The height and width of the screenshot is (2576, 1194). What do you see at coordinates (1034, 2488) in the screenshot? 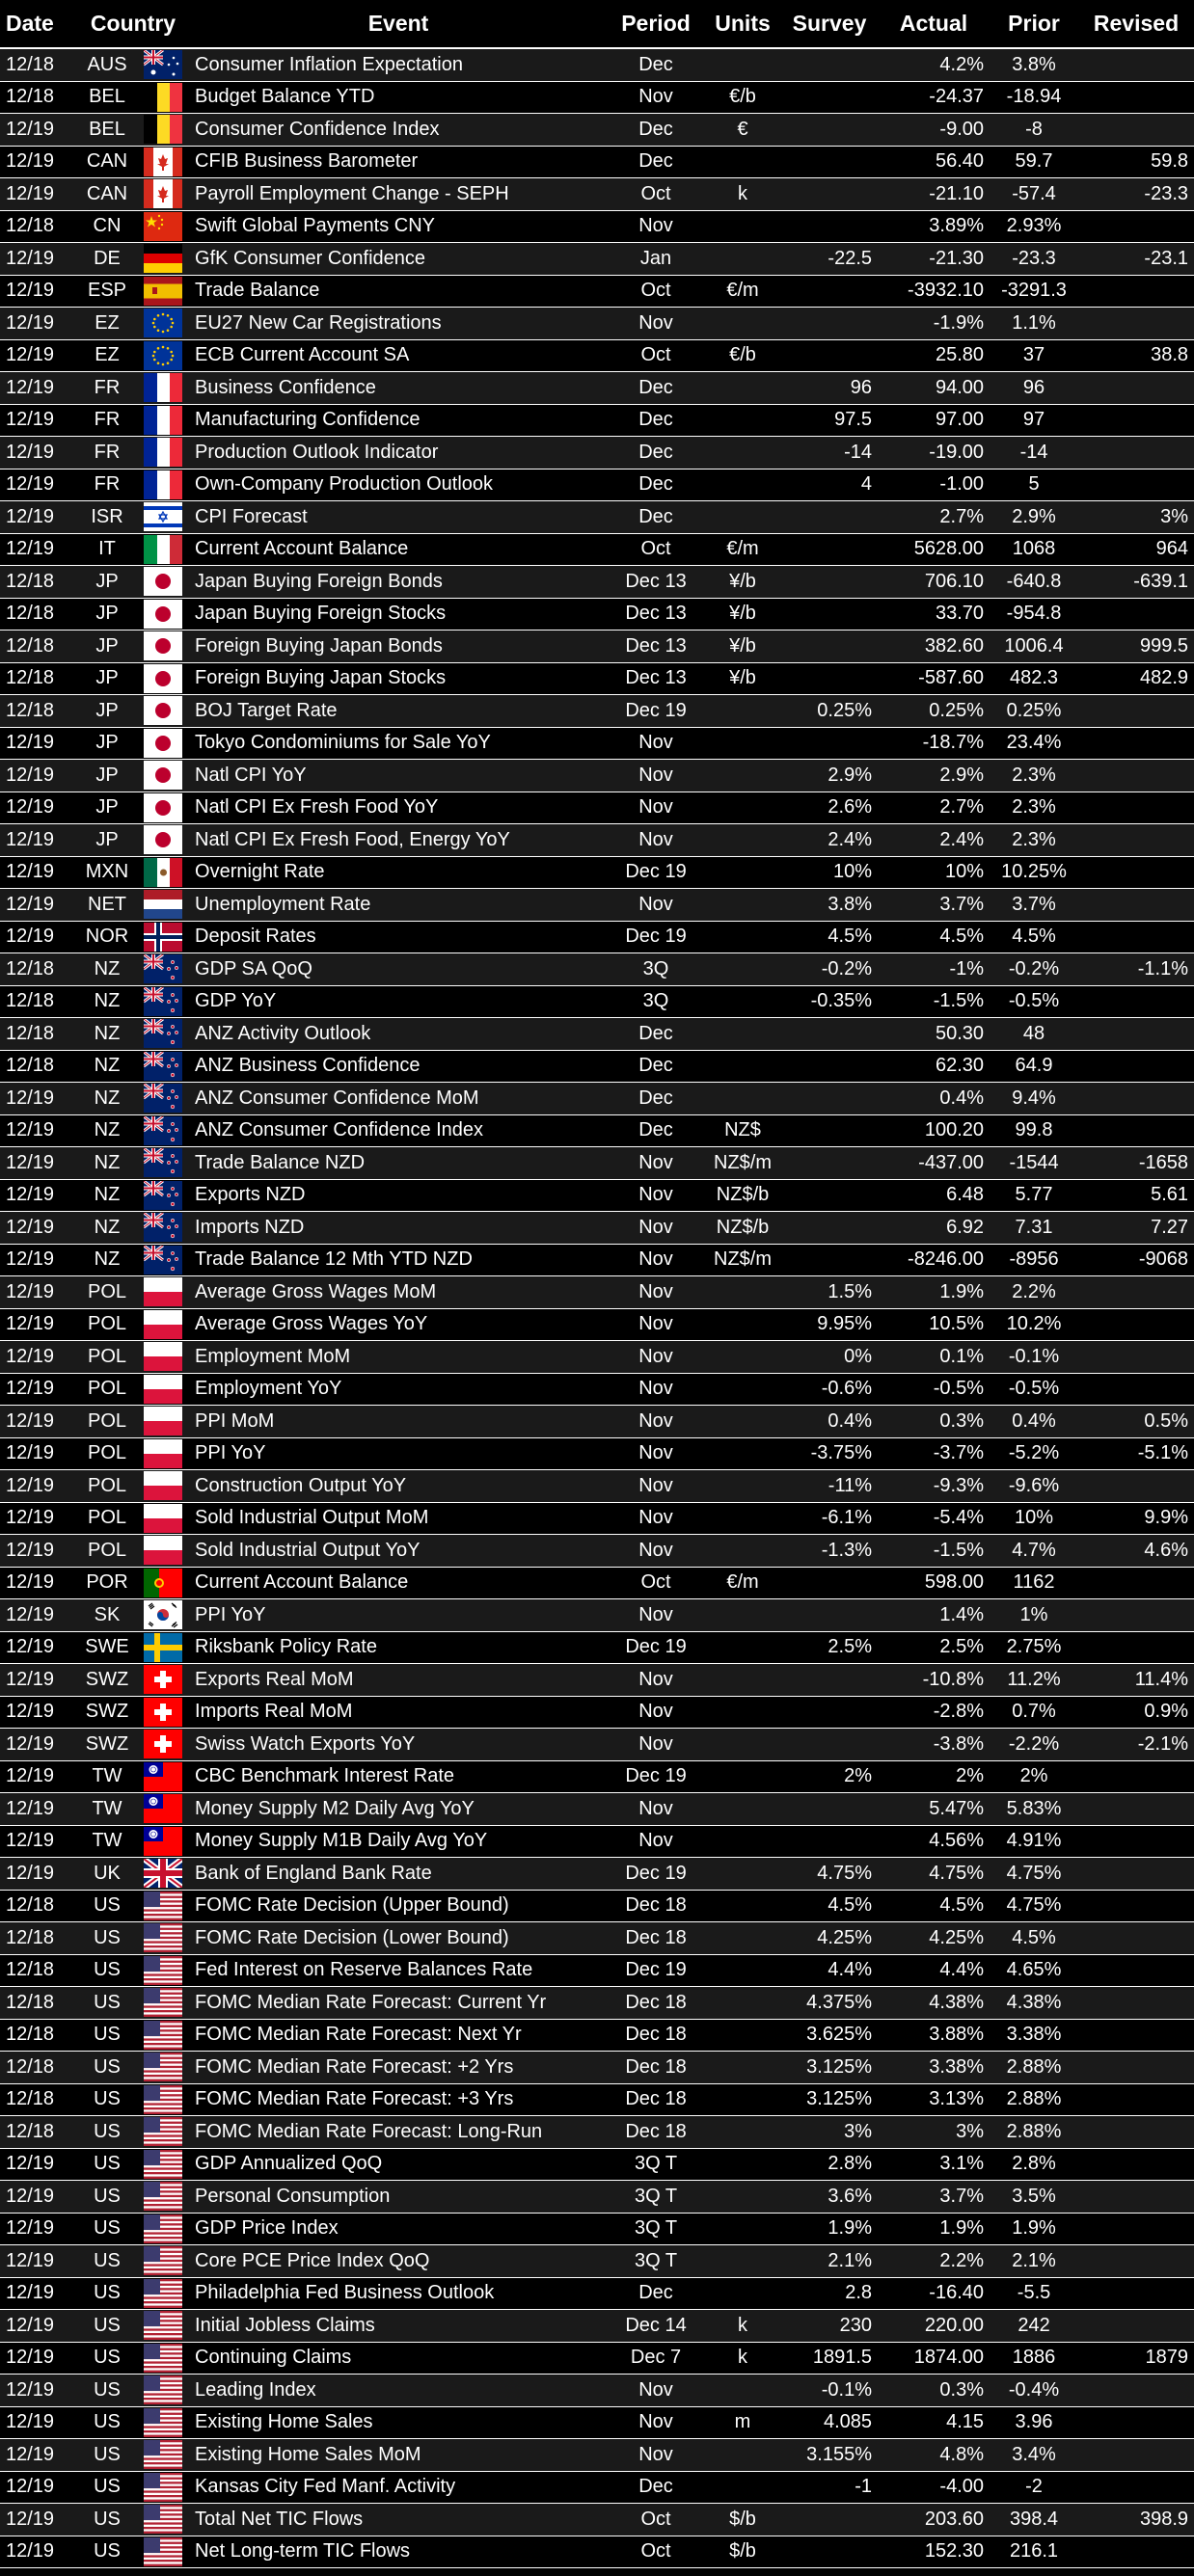
I see `prior-cell: -2` at bounding box center [1034, 2488].